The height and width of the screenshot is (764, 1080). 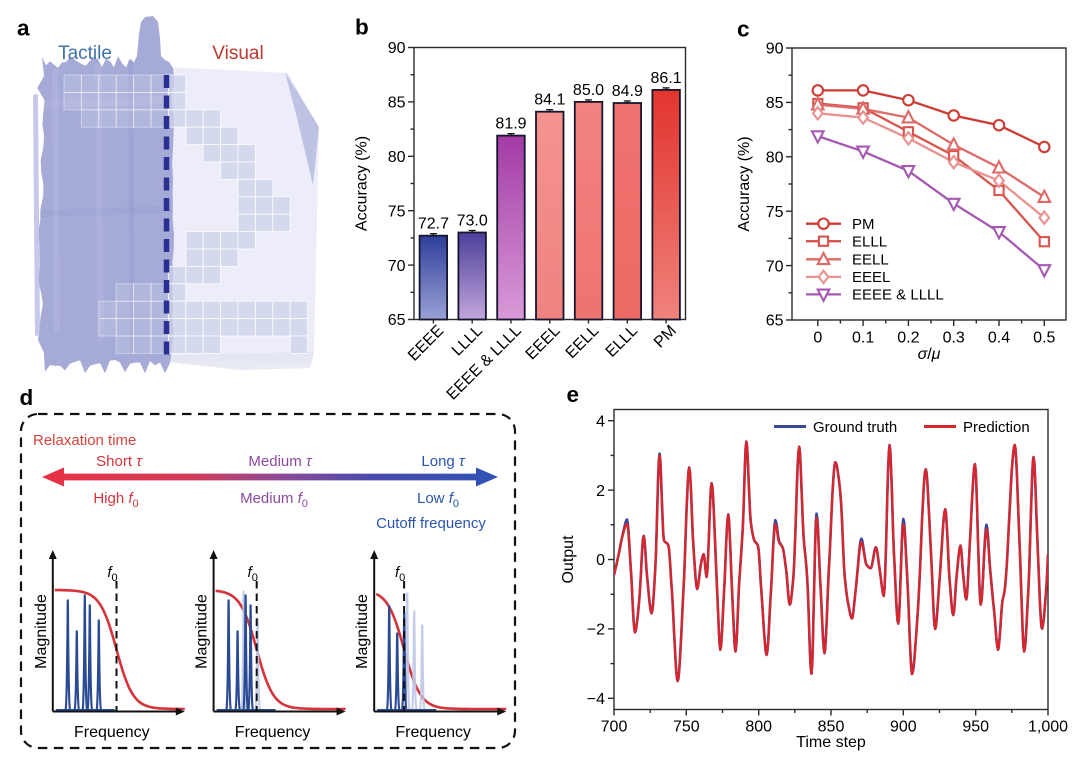 What do you see at coordinates (686, 727) in the screenshot?
I see `svg-text: 750` at bounding box center [686, 727].